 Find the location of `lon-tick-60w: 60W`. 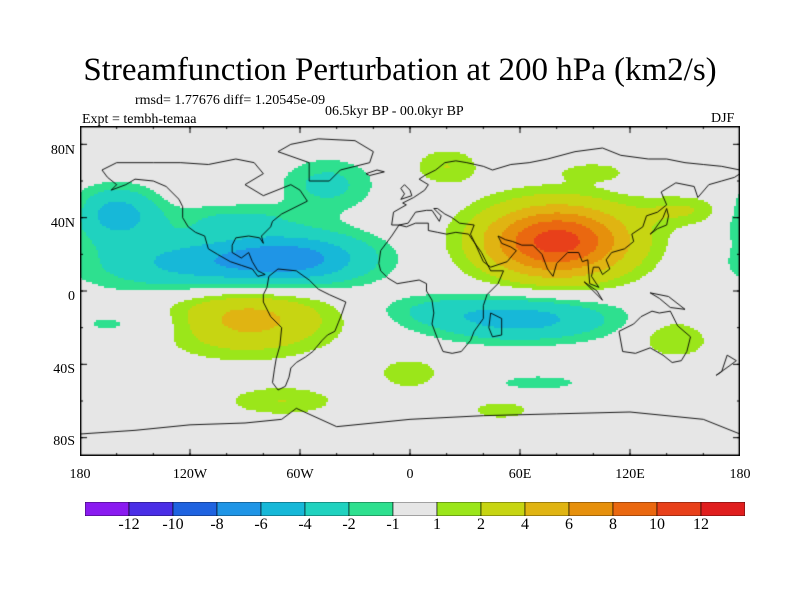

lon-tick-60w: 60W is located at coordinates (300, 474).